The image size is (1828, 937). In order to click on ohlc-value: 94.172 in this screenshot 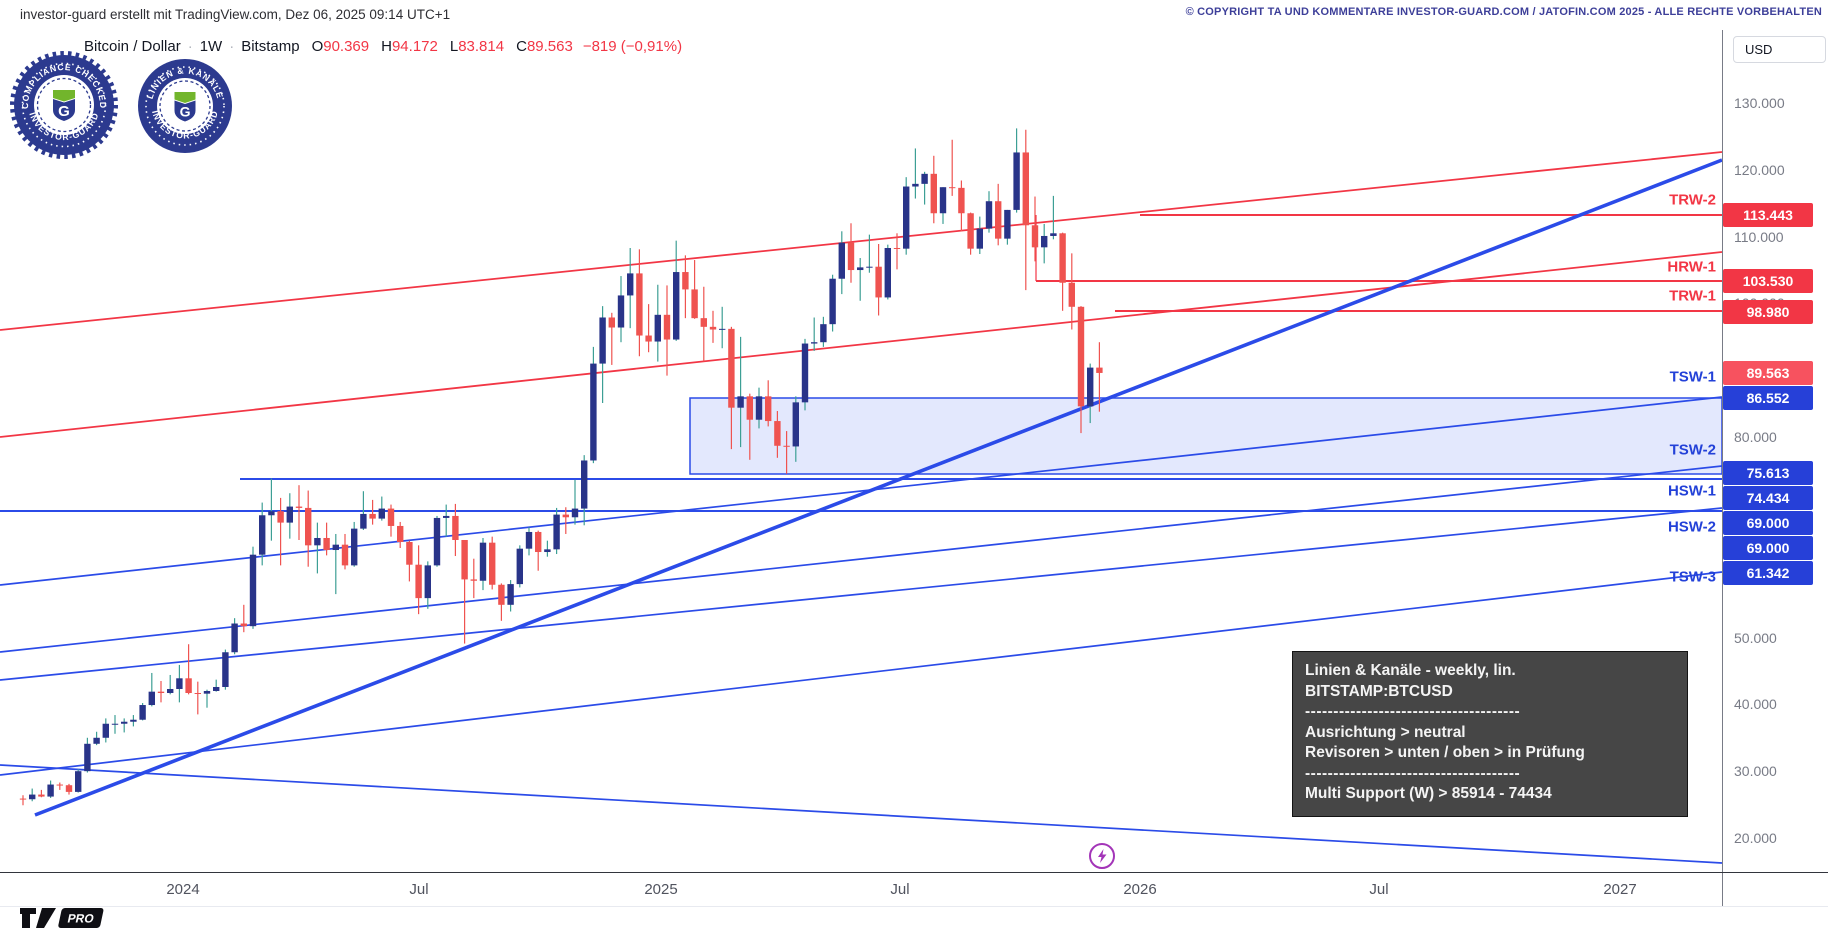, I will do `click(414, 46)`.